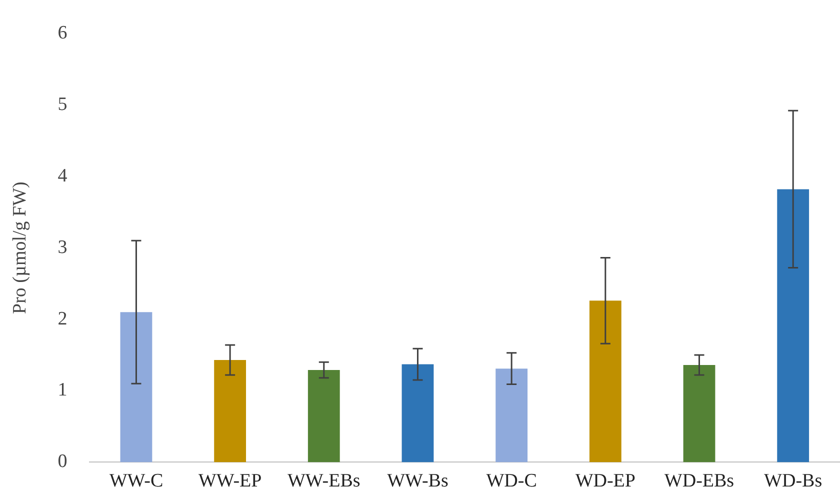  I want to click on y-tick-label: 3, so click(63, 247).